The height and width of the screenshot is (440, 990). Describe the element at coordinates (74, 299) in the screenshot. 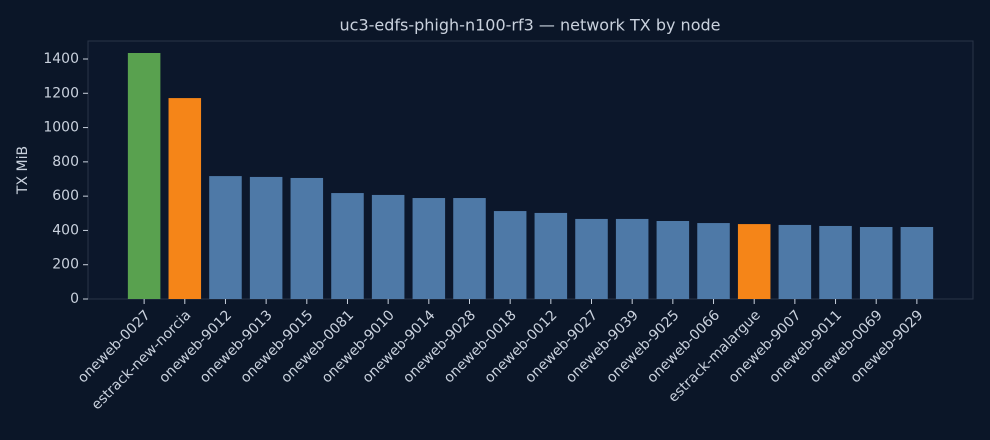

I see `y-tick-label: 0` at that location.